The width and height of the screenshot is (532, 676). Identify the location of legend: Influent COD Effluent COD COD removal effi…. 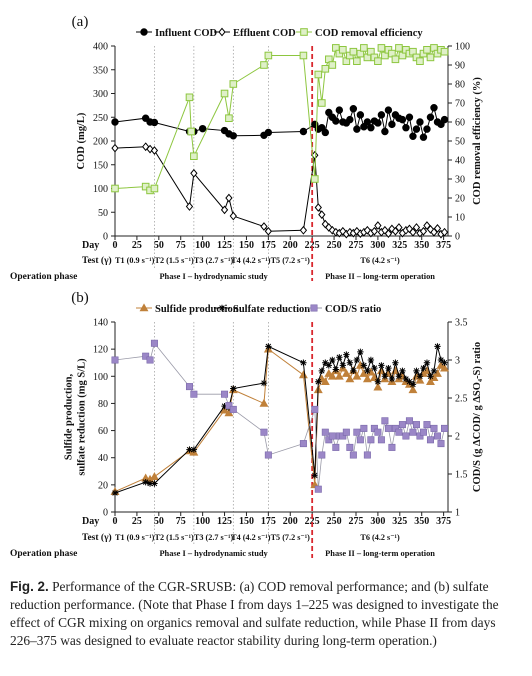
(279, 33).